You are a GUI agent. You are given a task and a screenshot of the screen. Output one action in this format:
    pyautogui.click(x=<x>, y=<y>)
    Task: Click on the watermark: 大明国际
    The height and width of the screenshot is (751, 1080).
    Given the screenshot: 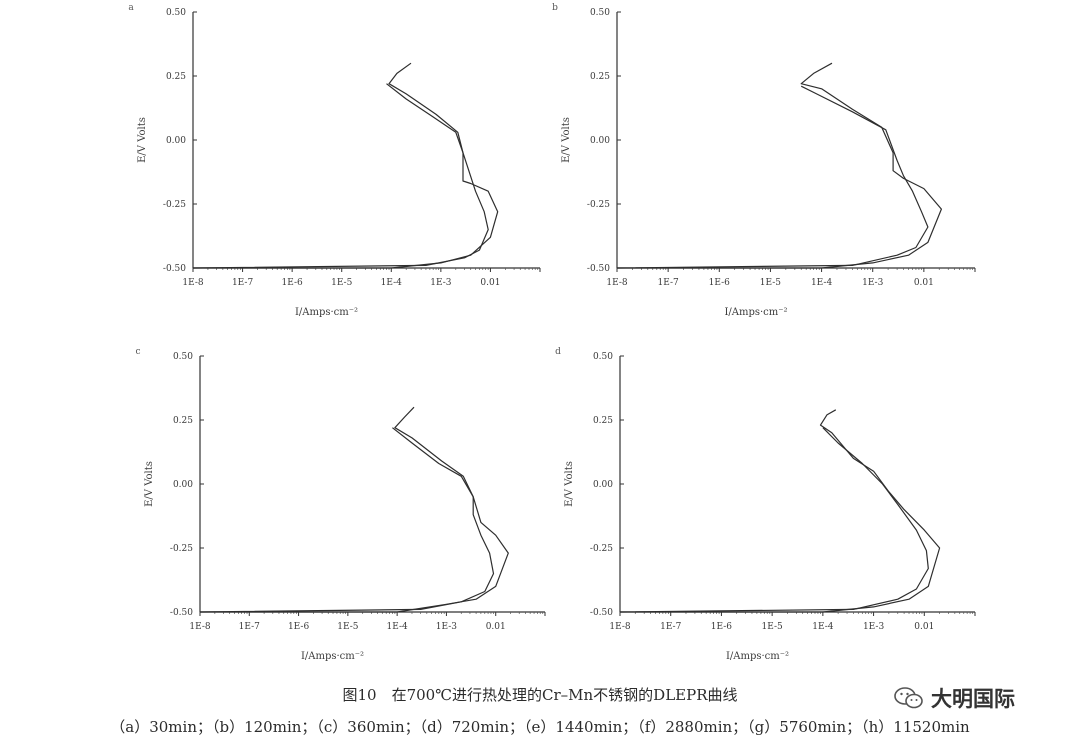 What is the action you would take?
    pyautogui.click(x=954, y=698)
    